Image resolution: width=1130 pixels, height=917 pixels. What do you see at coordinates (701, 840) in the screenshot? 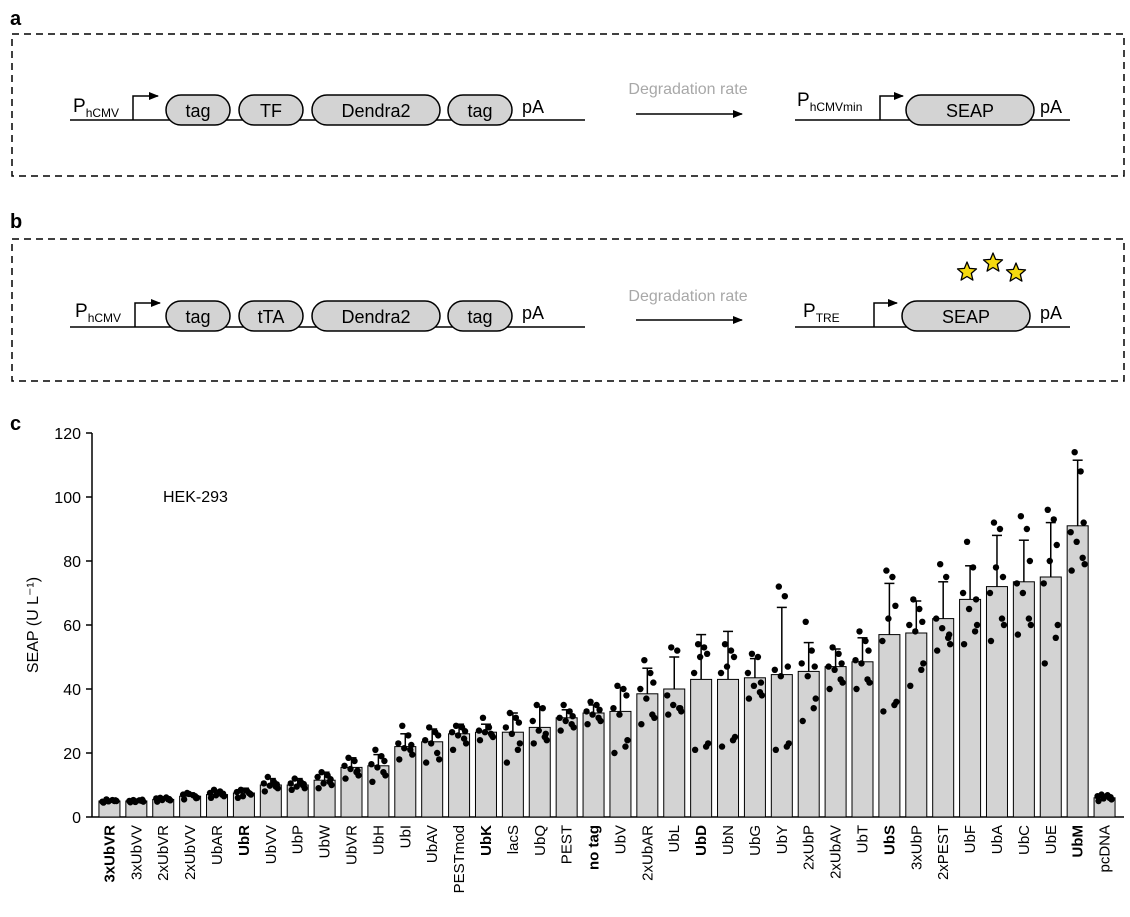
I see `x-tick-label: UbD` at bounding box center [701, 840].